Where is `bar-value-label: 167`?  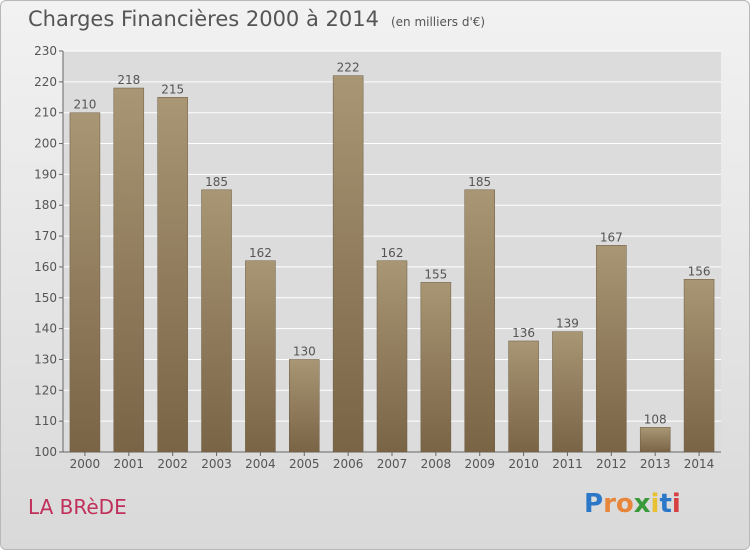
bar-value-label: 167 is located at coordinates (611, 237).